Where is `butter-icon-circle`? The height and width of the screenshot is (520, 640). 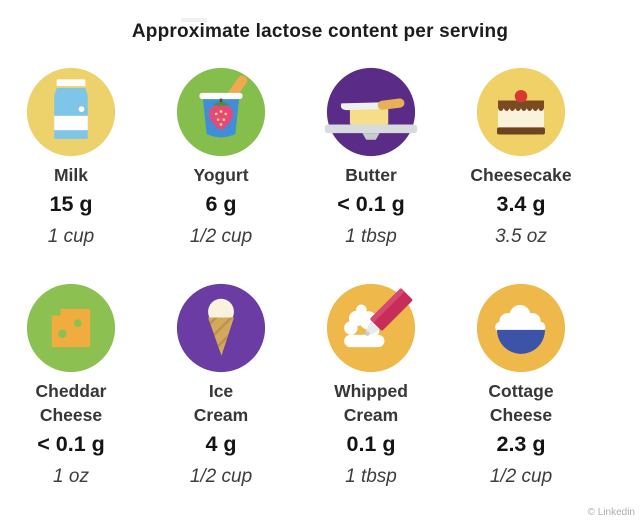 butter-icon-circle is located at coordinates (371, 112).